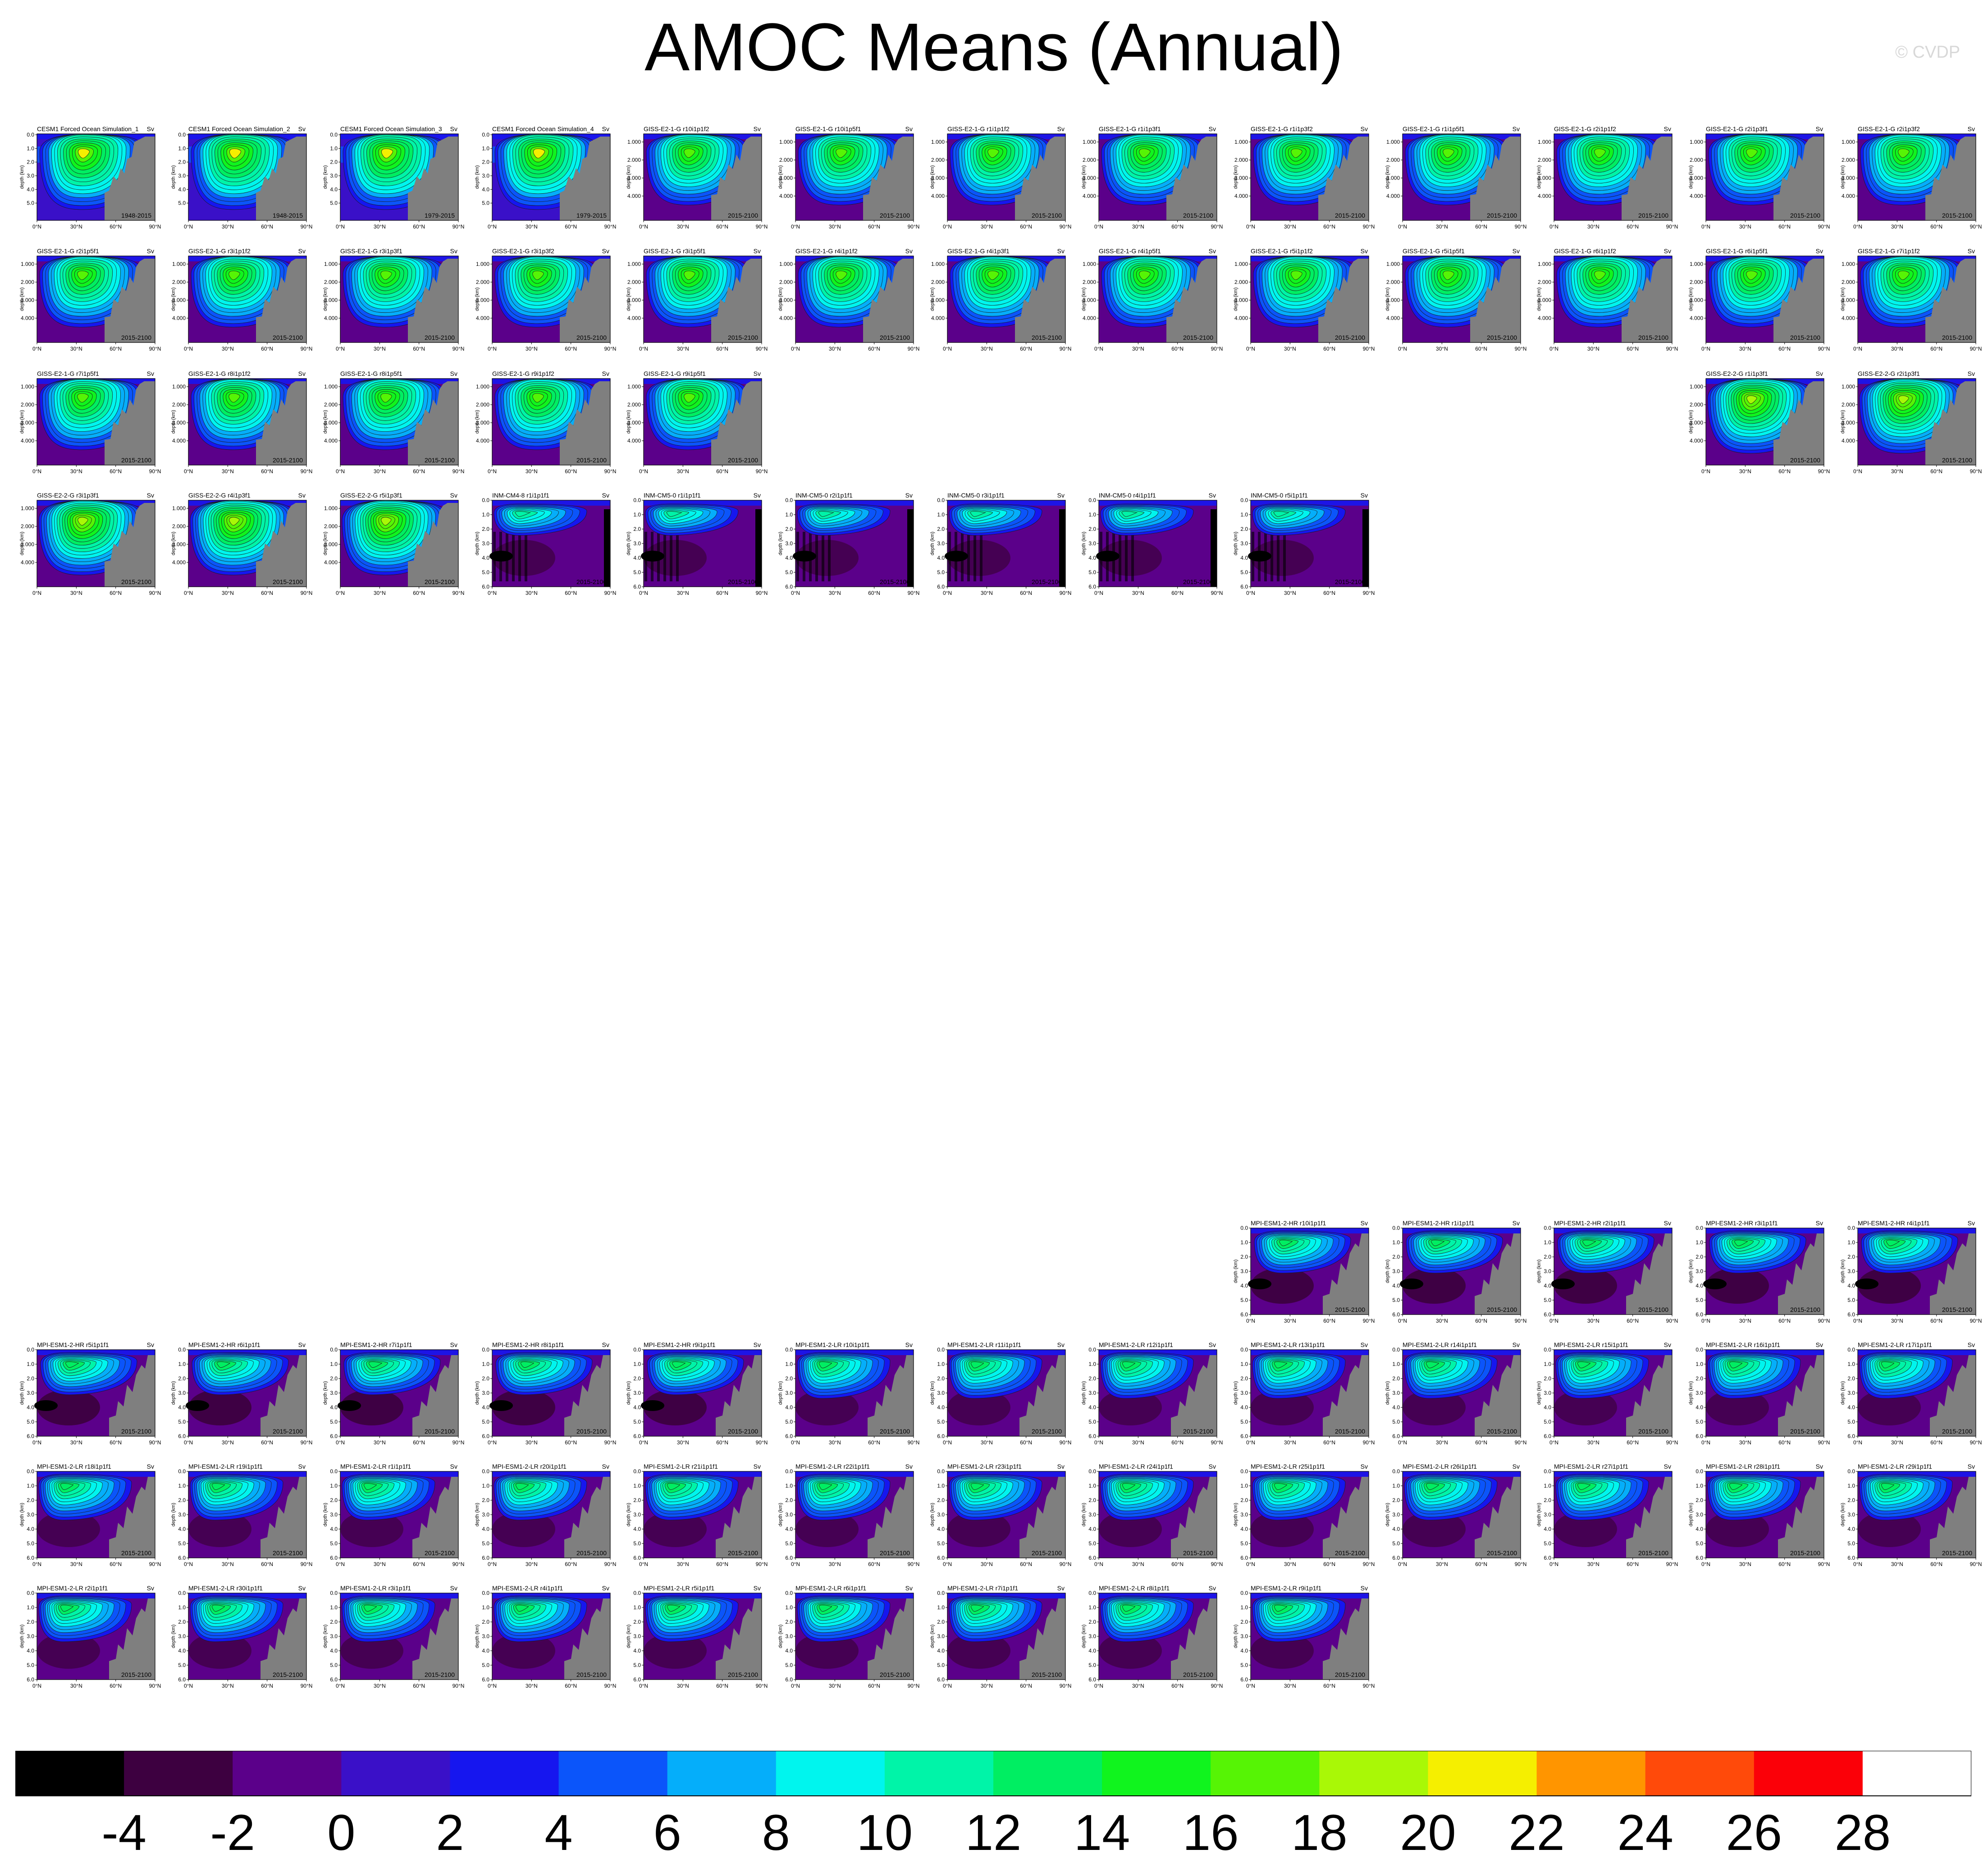 The image size is (1988, 1863). I want to click on y-tick-label: 2.000, so click(482, 282).